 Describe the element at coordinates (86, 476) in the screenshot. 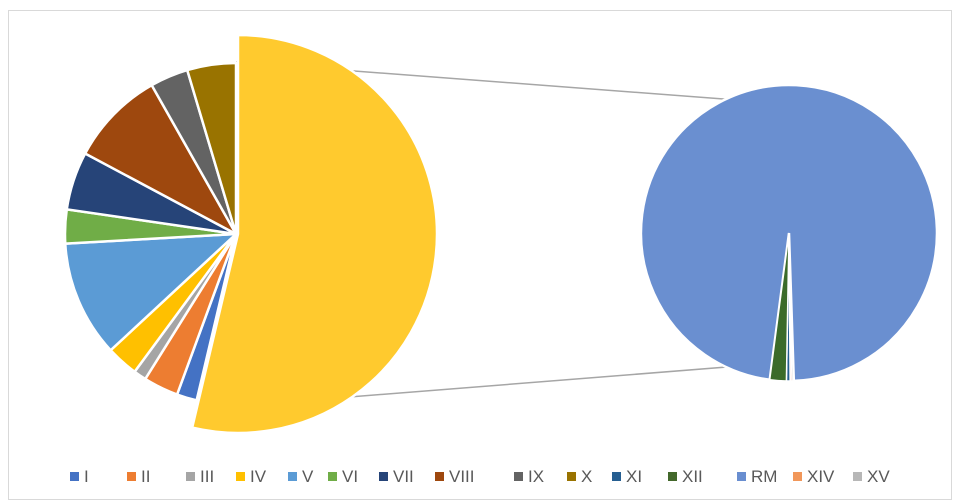

I see `legend-label-i: I` at that location.